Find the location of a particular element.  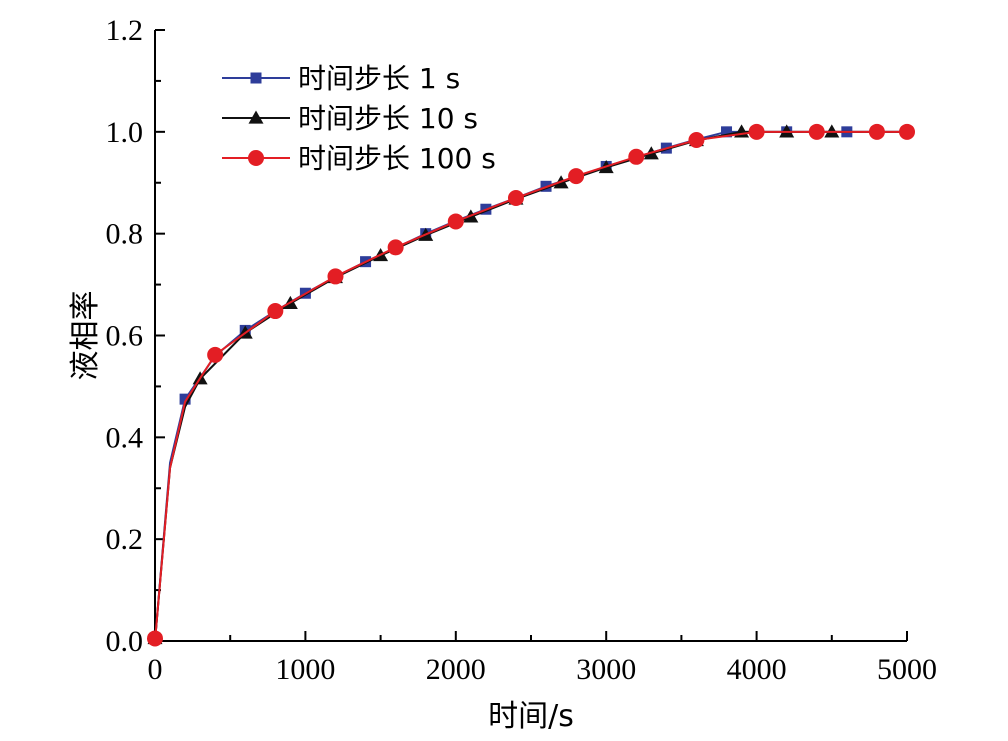

legend-entry-step-1s: 时间步长 1 s is located at coordinates (341, 78).